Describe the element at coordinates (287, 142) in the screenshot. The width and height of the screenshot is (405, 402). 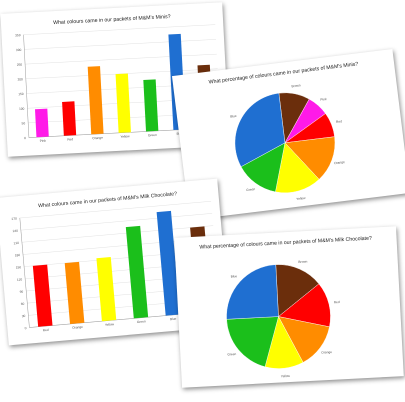
I see `pie-plot-area: Brown Pink Red Orange Yellow Green Blue` at that location.